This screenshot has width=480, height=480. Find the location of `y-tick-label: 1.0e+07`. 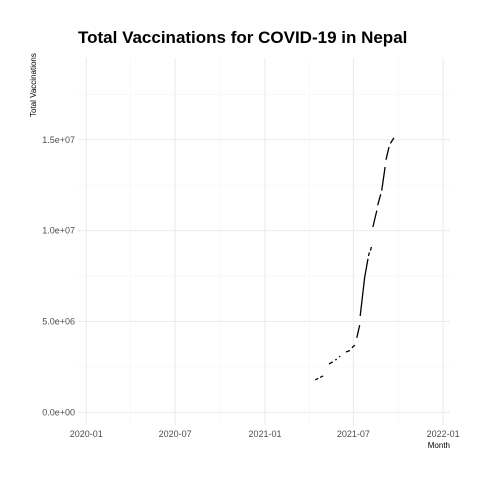

y-tick-label: 1.0e+07 is located at coordinates (58, 231).